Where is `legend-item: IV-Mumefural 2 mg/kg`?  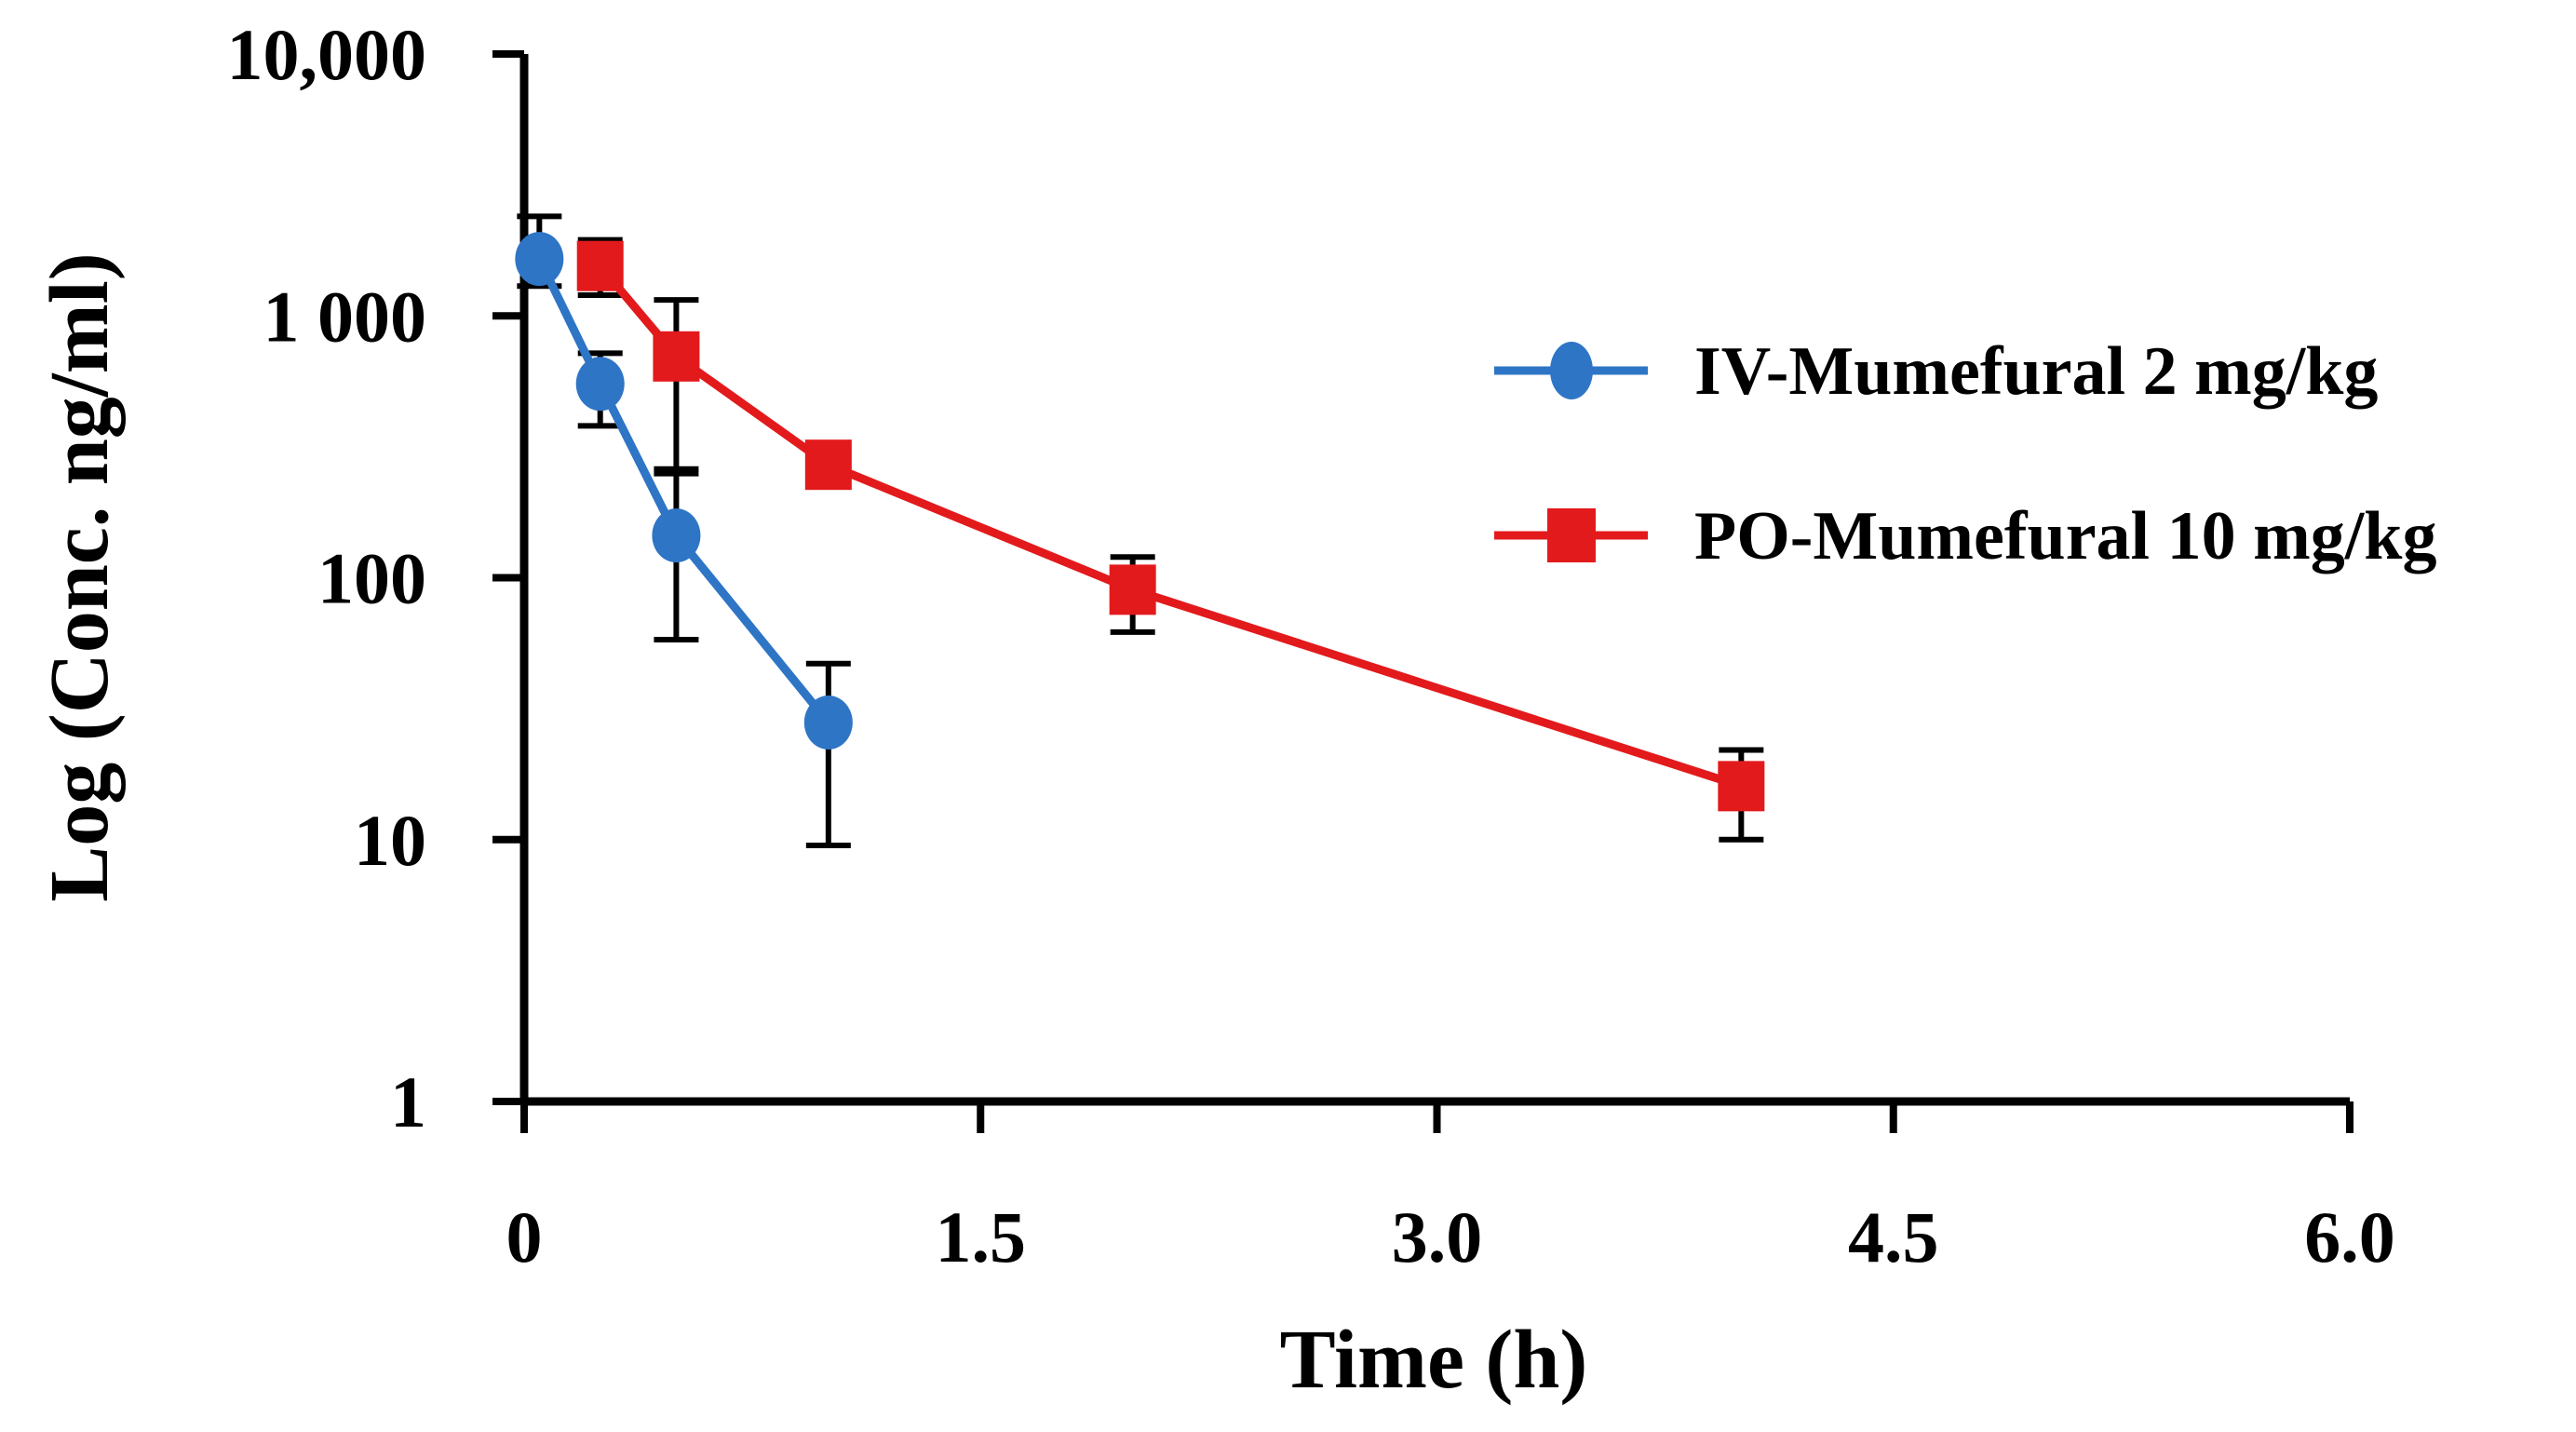
legend-item: IV-Mumefural 2 mg/kg is located at coordinates (1936, 371).